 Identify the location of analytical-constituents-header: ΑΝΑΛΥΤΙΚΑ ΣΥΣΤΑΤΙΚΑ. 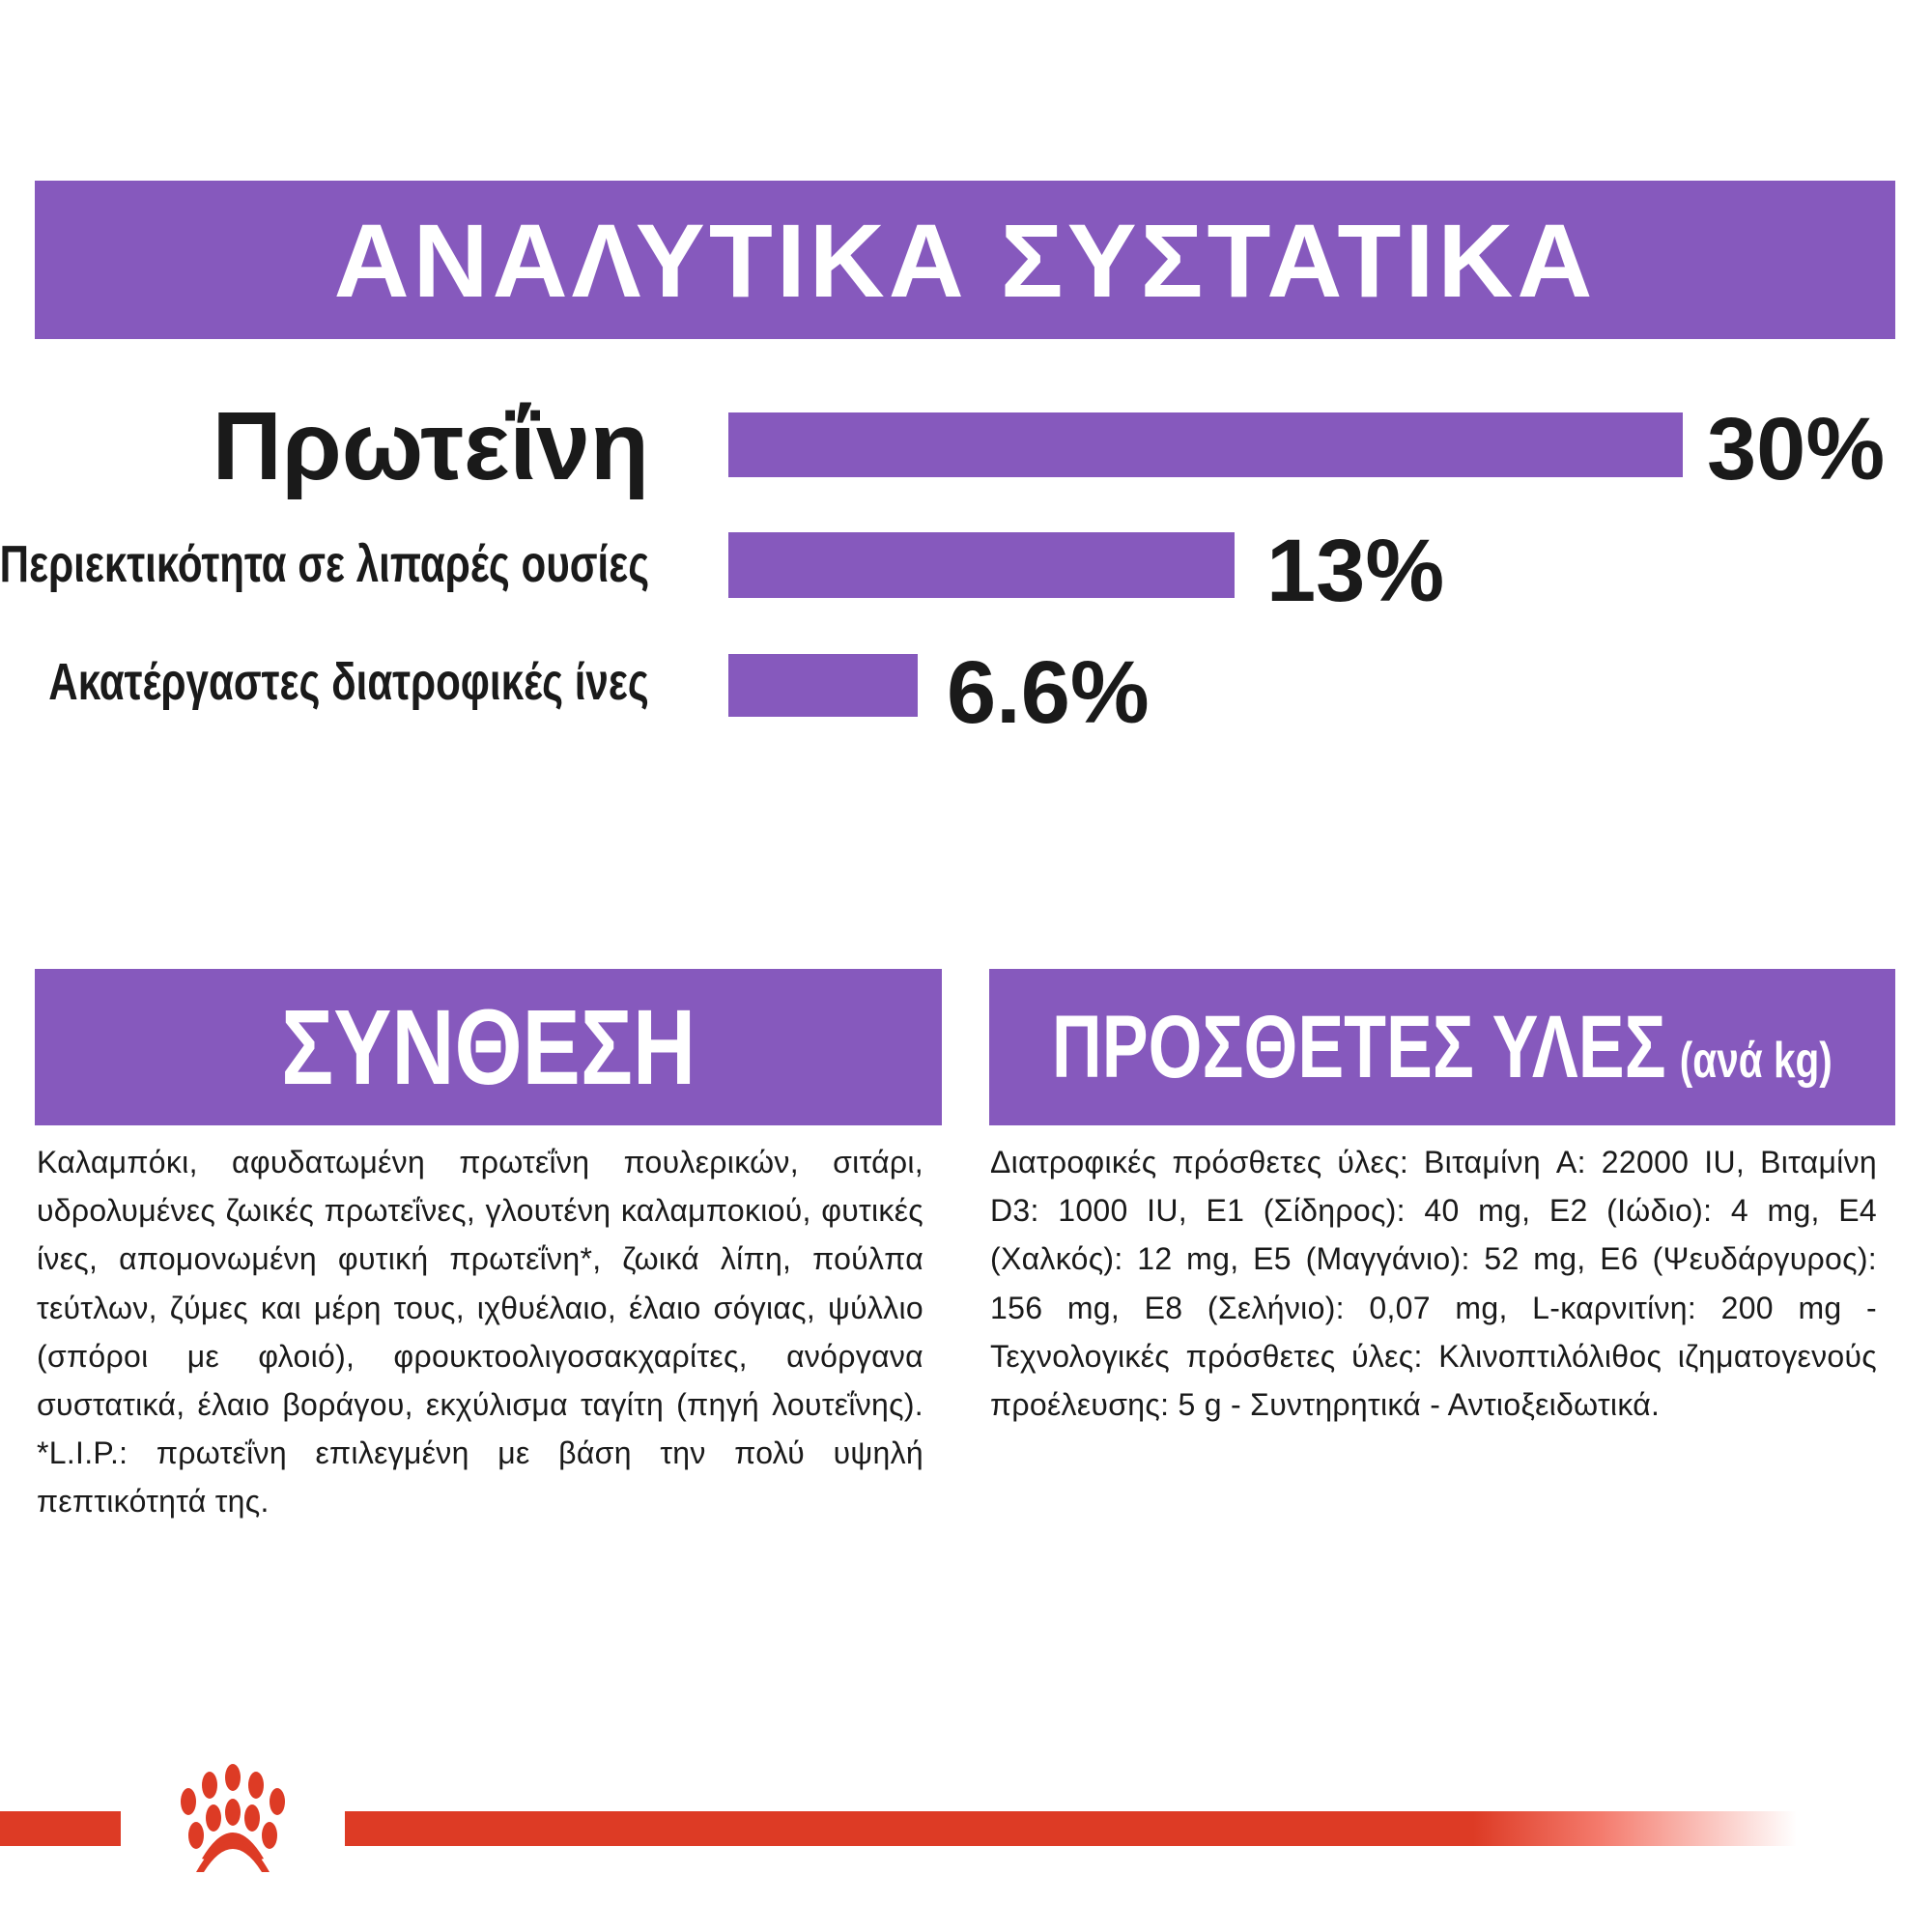
(965, 260).